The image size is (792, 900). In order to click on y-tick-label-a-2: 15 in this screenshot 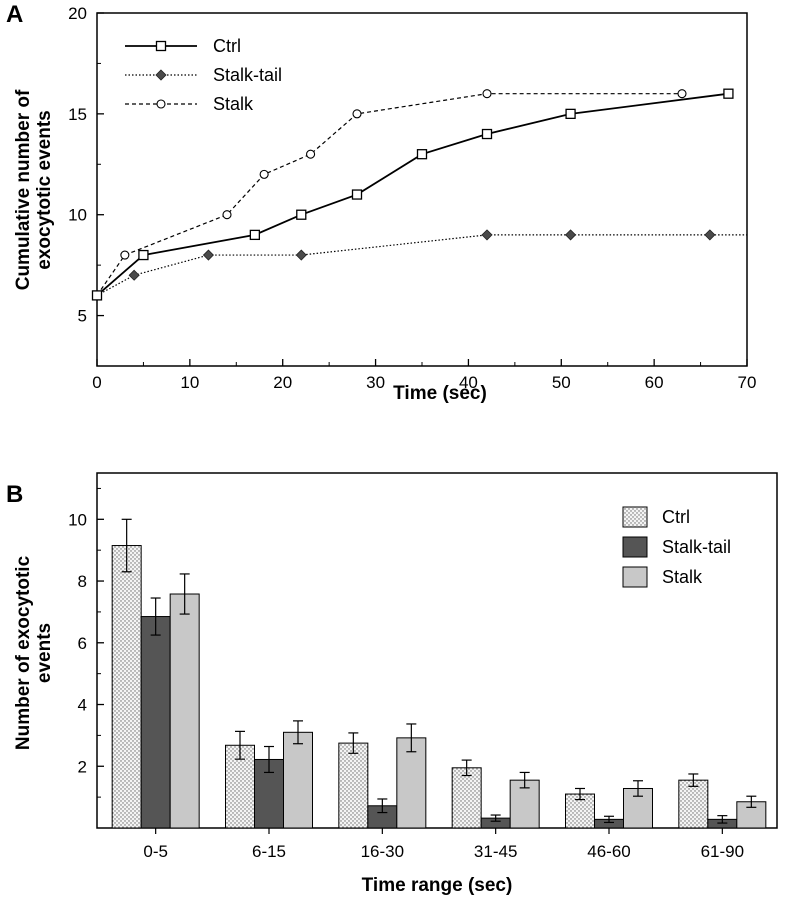, I will do `click(77, 114)`.